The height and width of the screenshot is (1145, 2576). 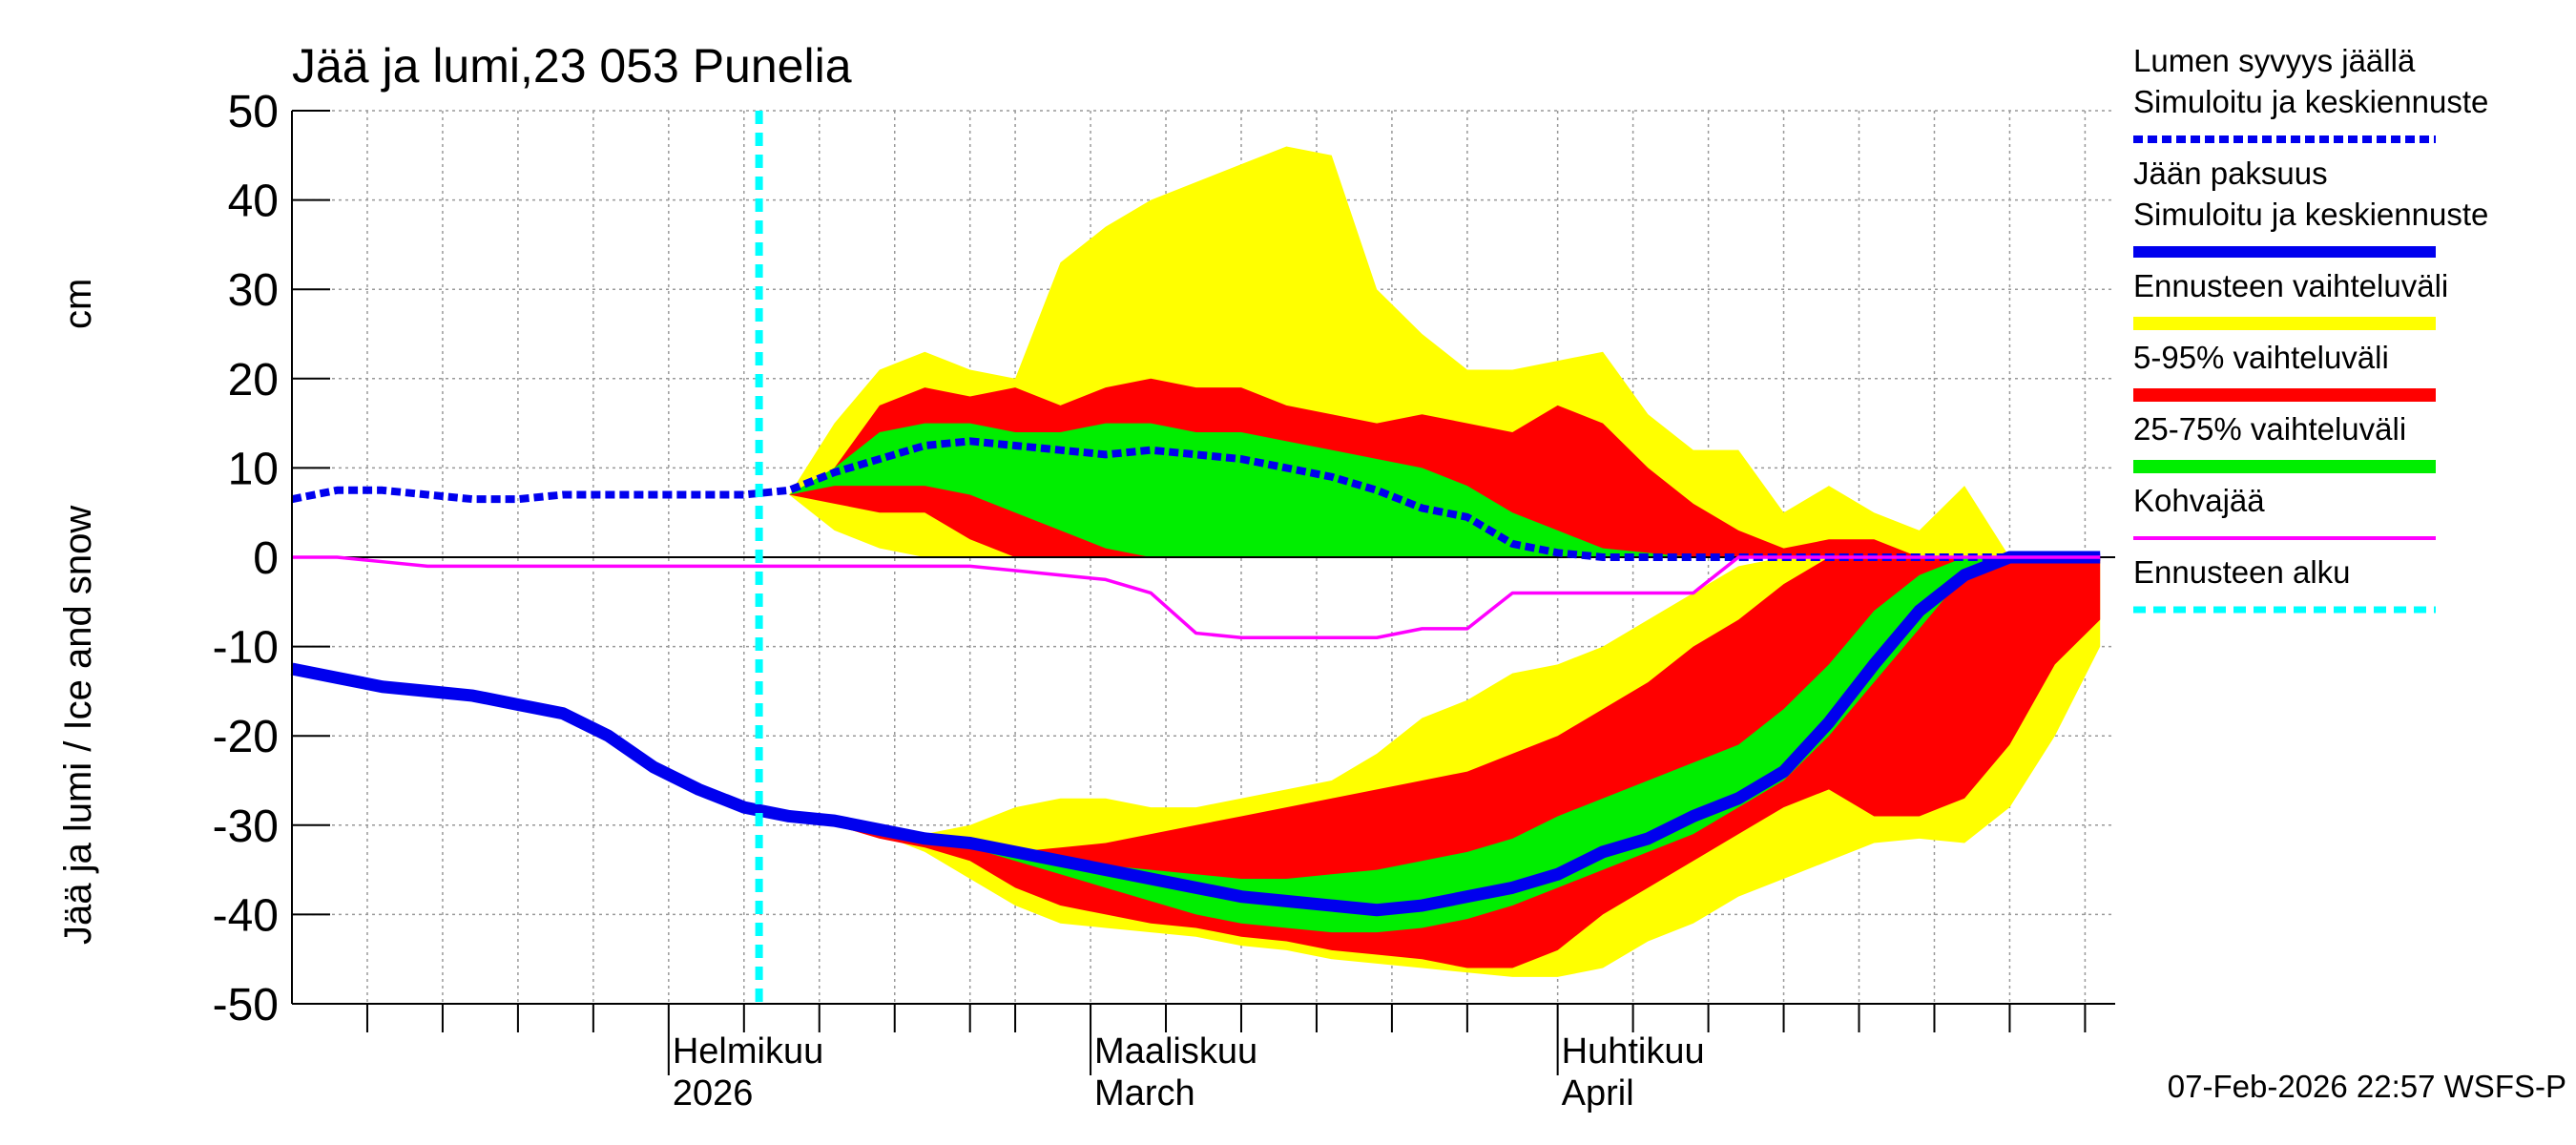 What do you see at coordinates (78, 726) in the screenshot?
I see `y-axis-label: Jää ja lumi / Ice and snow` at bounding box center [78, 726].